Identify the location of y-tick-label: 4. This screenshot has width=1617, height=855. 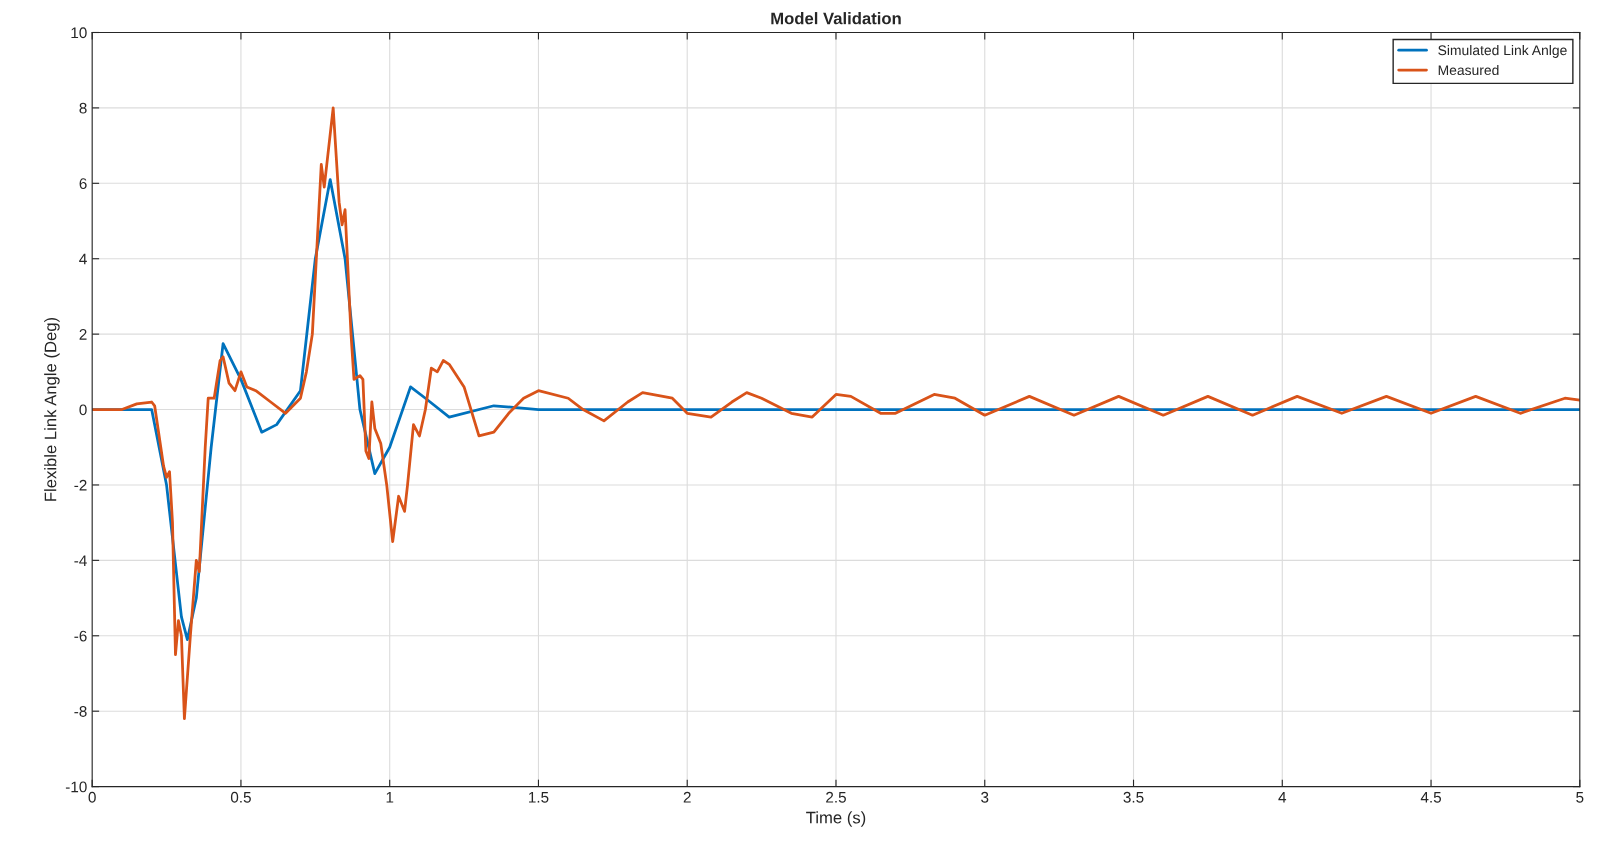
(83, 259).